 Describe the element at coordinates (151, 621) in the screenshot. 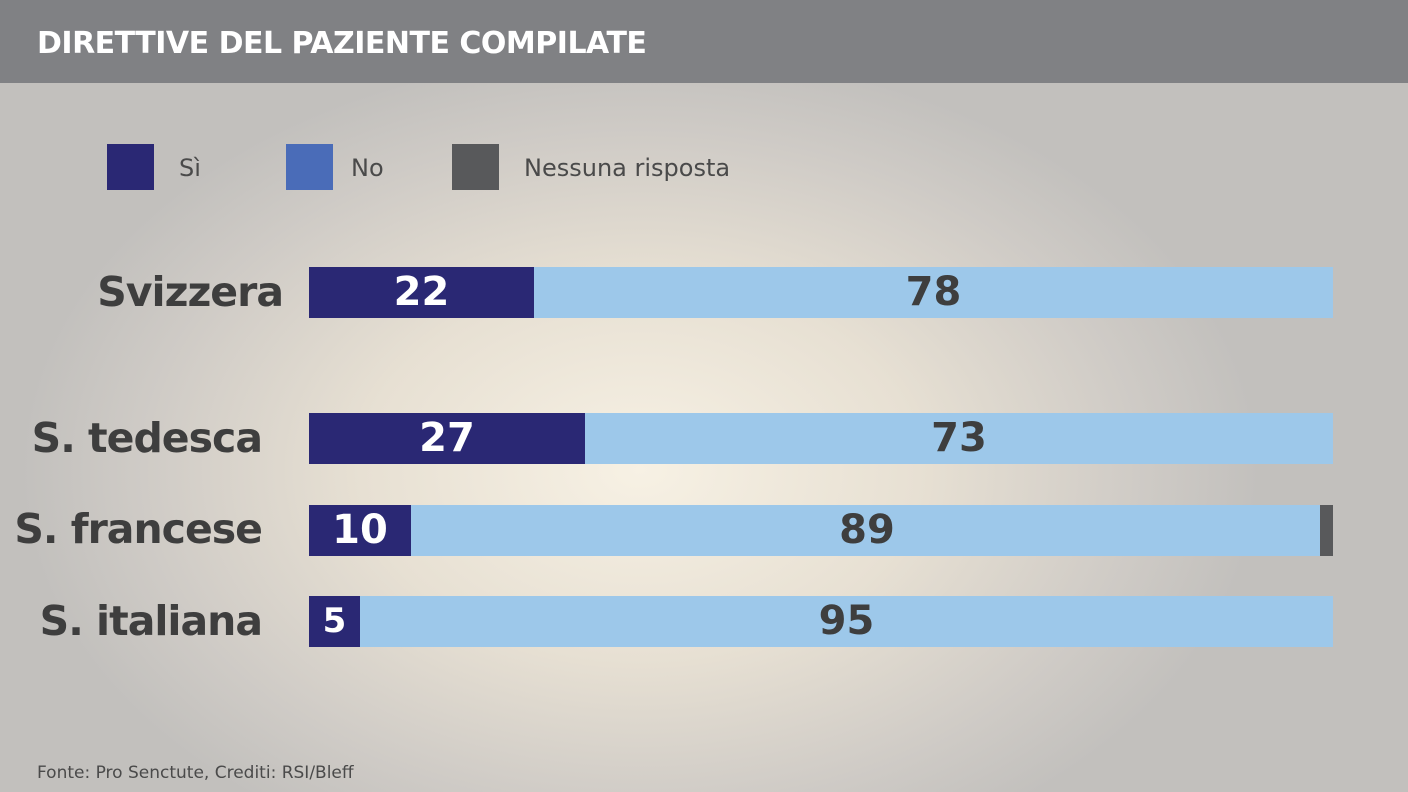

I see `category-label-s-italiana: S. italiana` at that location.